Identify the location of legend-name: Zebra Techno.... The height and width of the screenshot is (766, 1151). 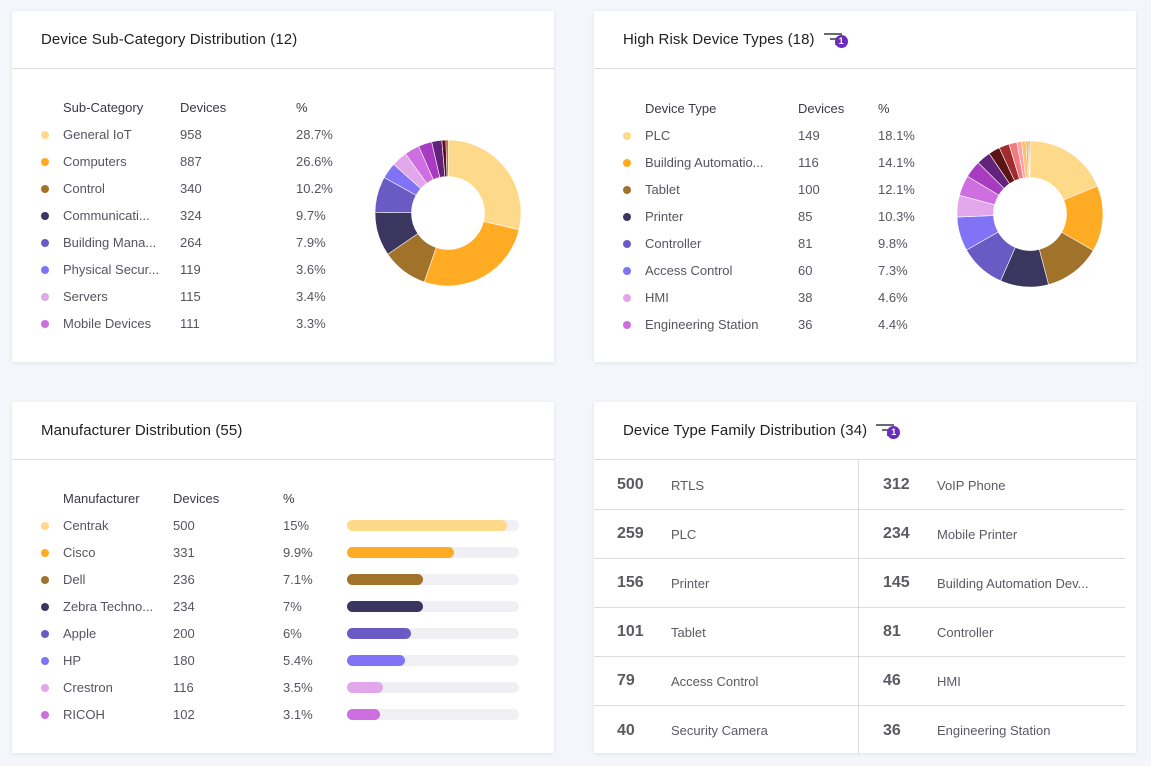
(108, 606).